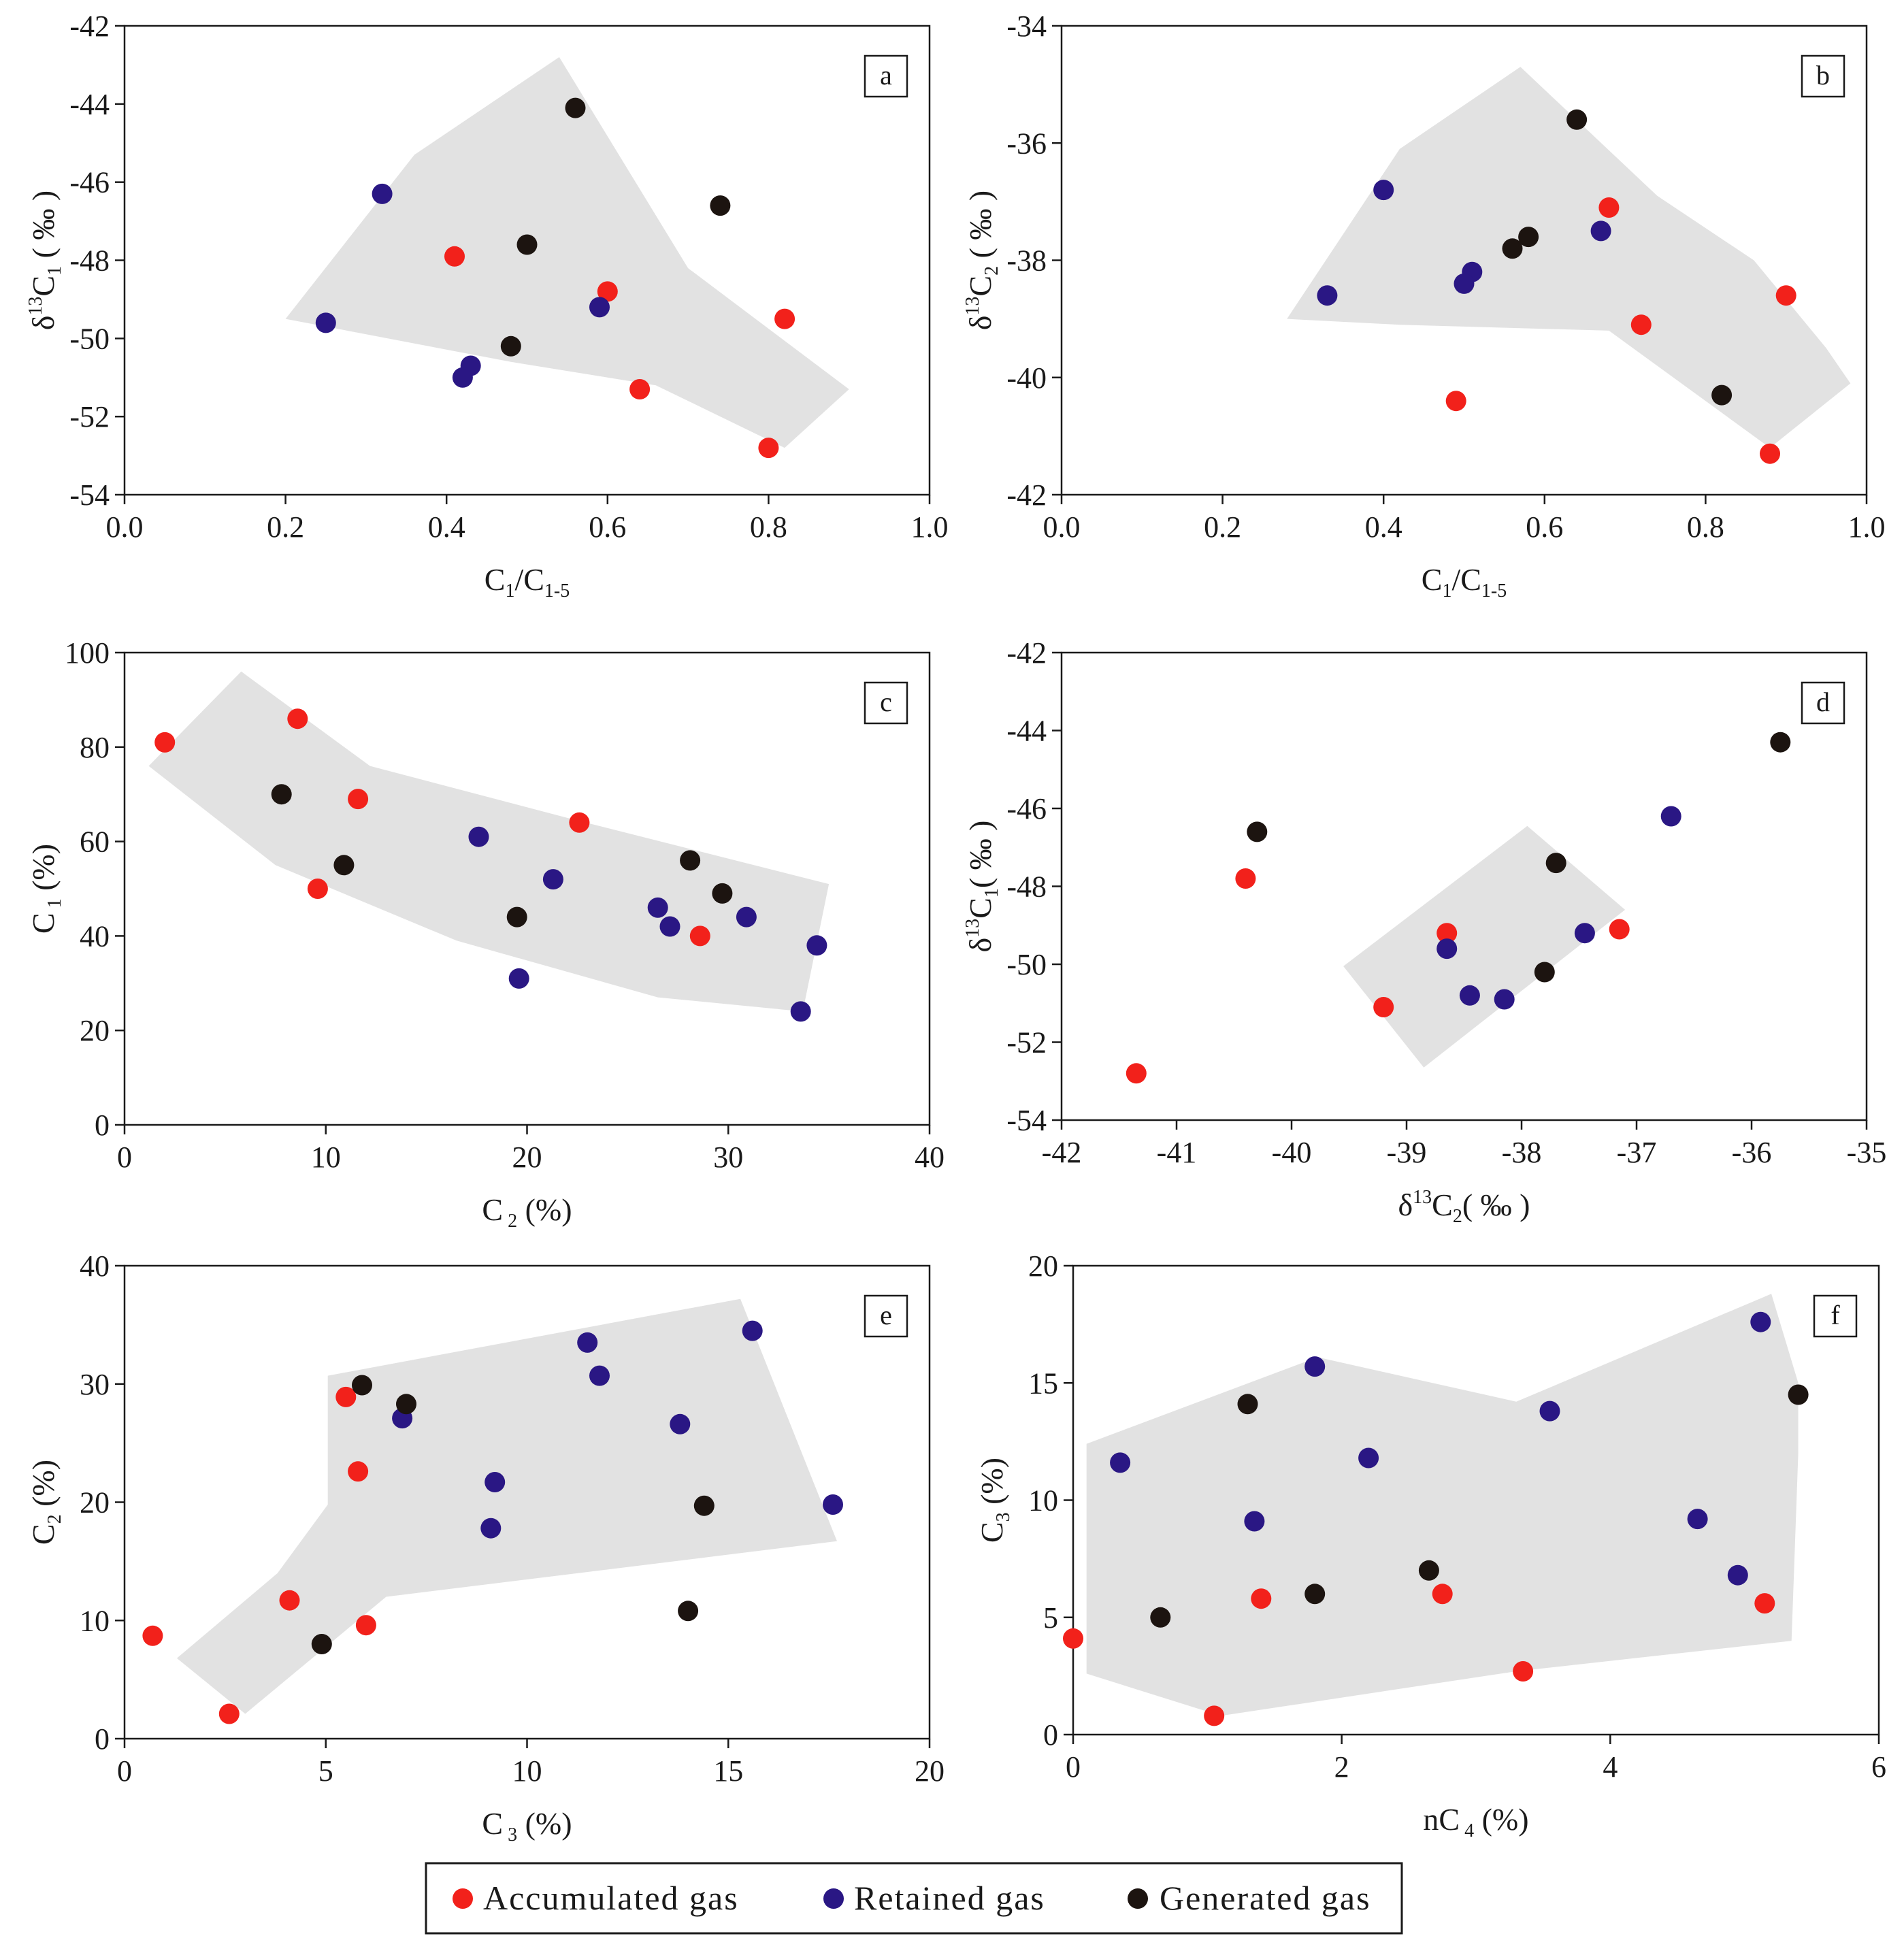 Image resolution: width=1904 pixels, height=1951 pixels. Describe the element at coordinates (89, 105) in the screenshot. I see `y-tick-label: -44` at that location.